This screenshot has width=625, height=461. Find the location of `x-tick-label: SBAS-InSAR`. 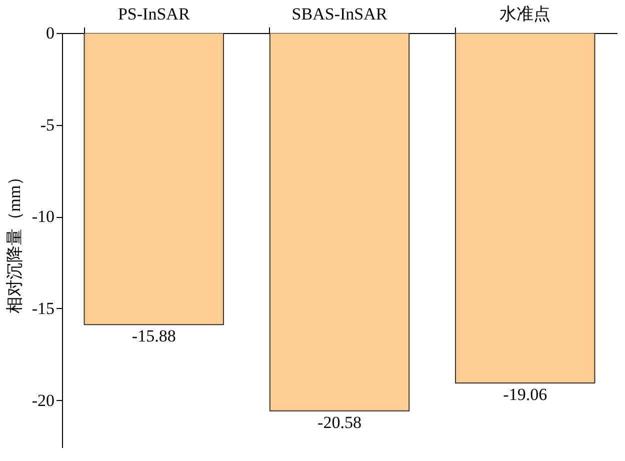

x-tick-label: SBAS-InSAR is located at coordinates (340, 14).